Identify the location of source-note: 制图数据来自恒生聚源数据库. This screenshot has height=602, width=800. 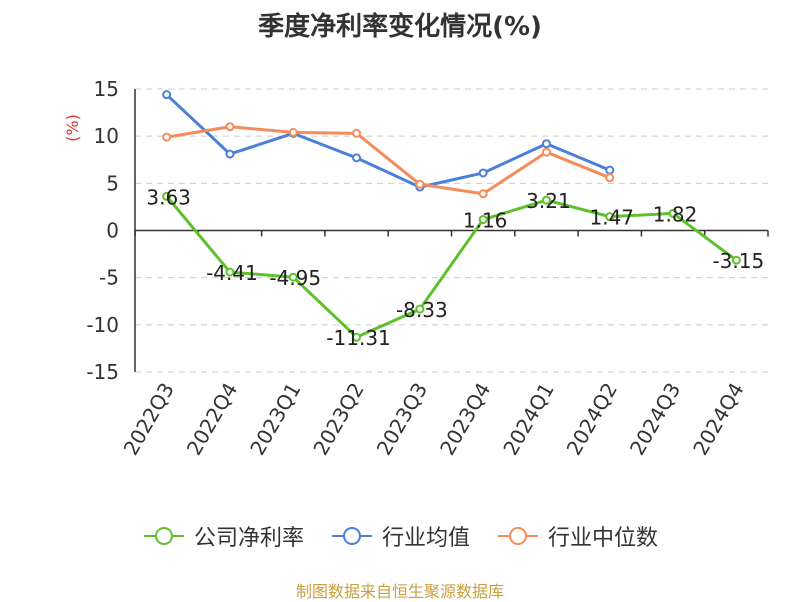
(399, 591).